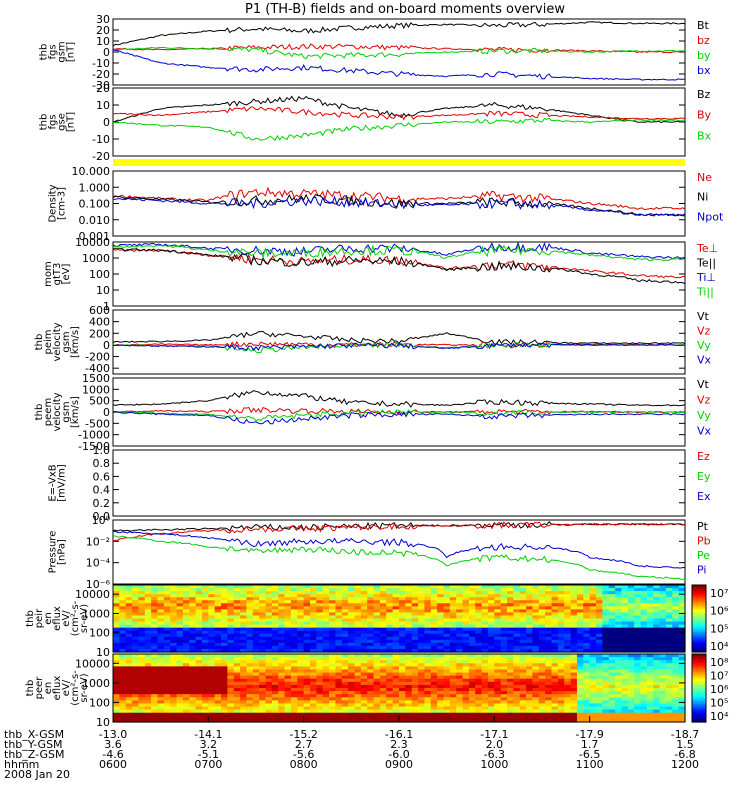  I want to click on series-line-Vz, so click(399, 411).